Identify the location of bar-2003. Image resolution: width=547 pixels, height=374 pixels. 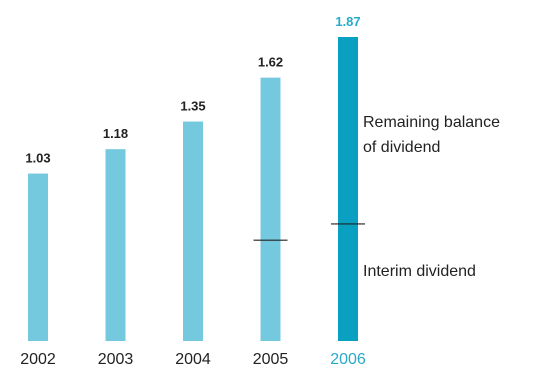
(115, 245).